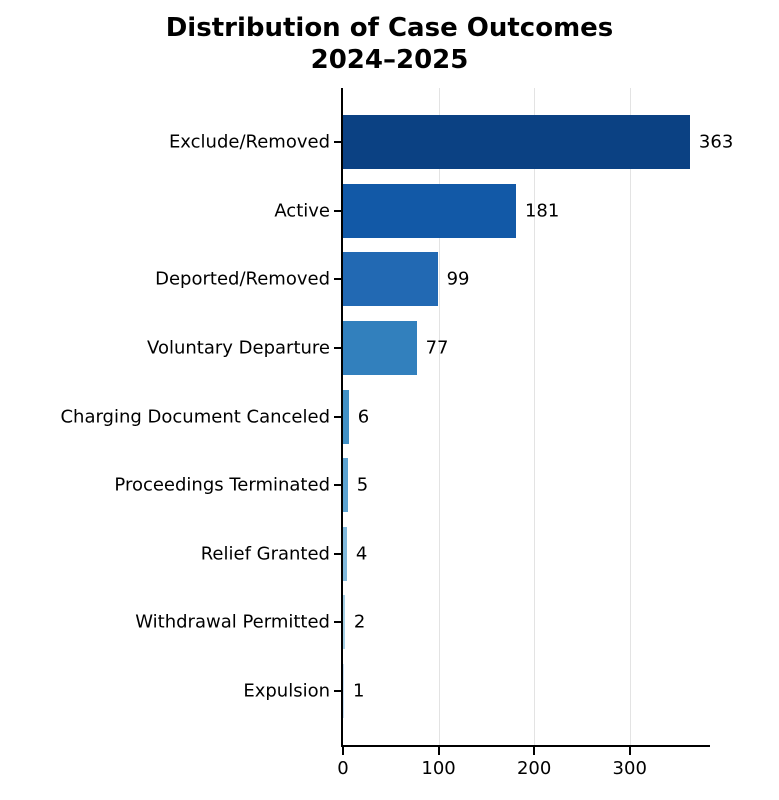 The image size is (779, 800). What do you see at coordinates (458, 279) in the screenshot?
I see `value-label: 99` at bounding box center [458, 279].